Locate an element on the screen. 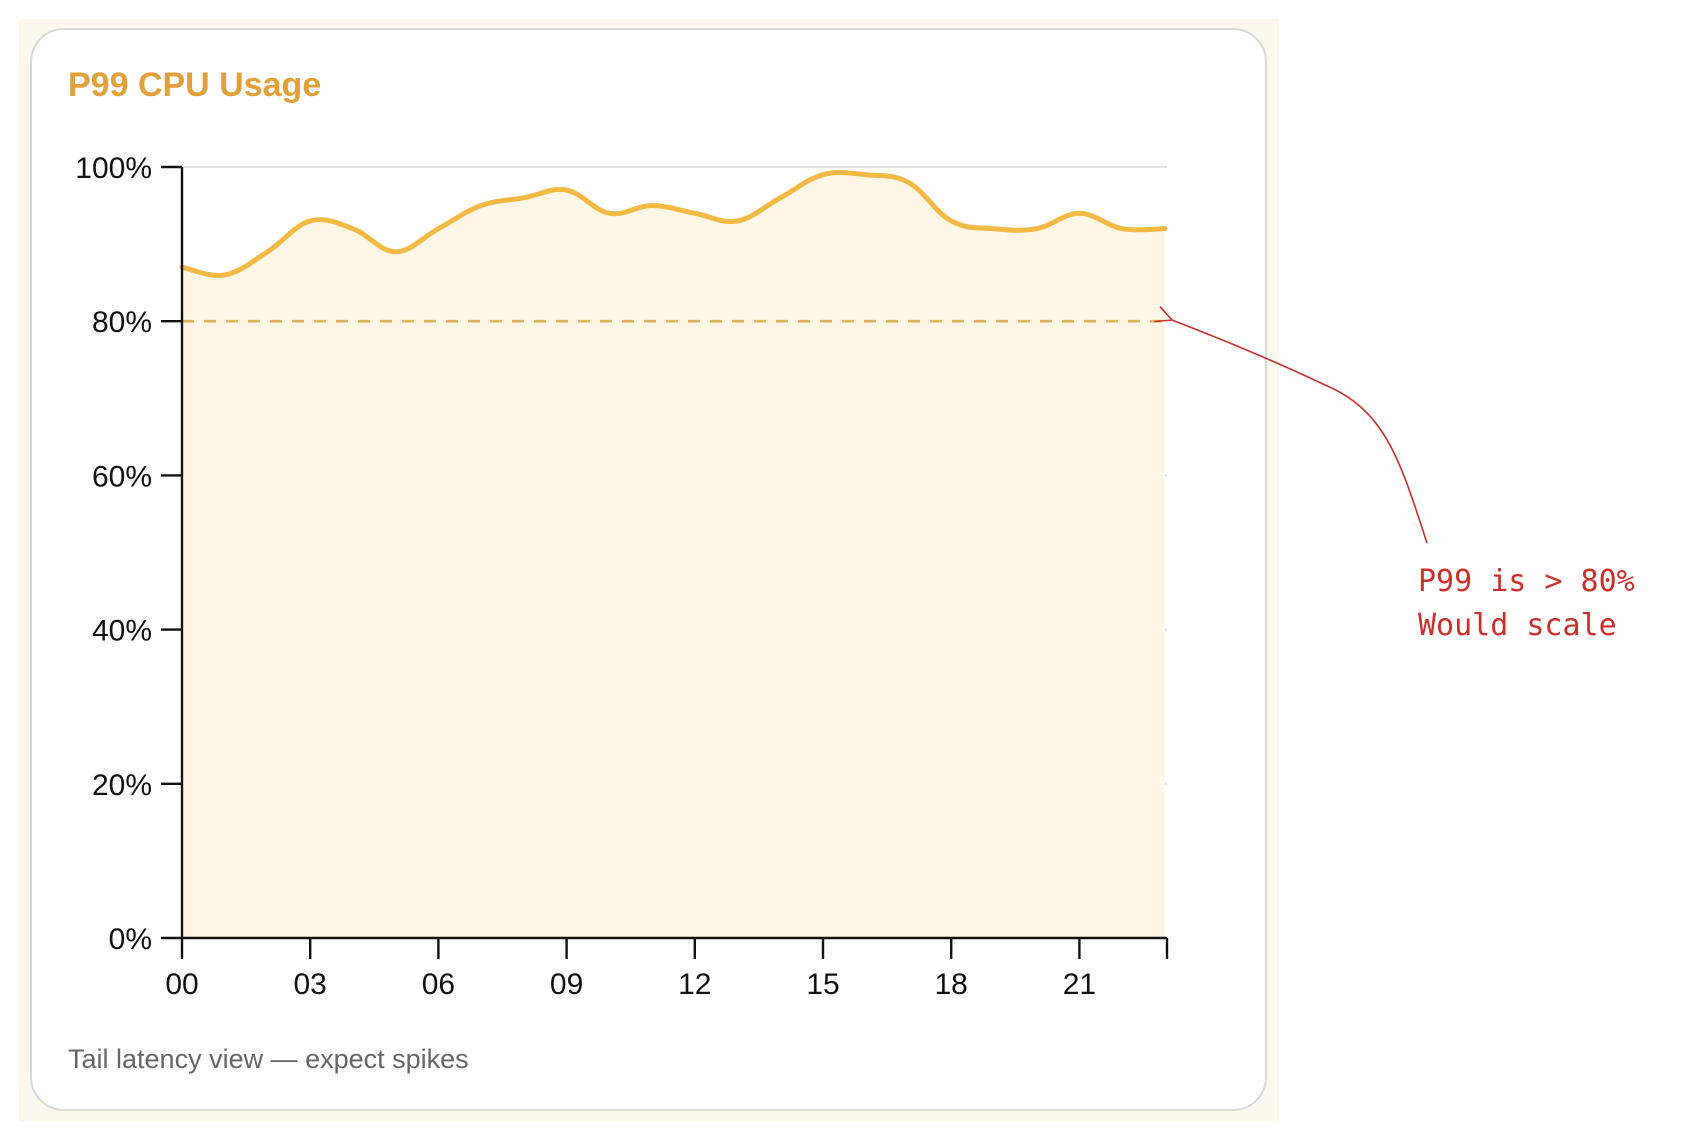  x-tick-label: 03 is located at coordinates (310, 984).